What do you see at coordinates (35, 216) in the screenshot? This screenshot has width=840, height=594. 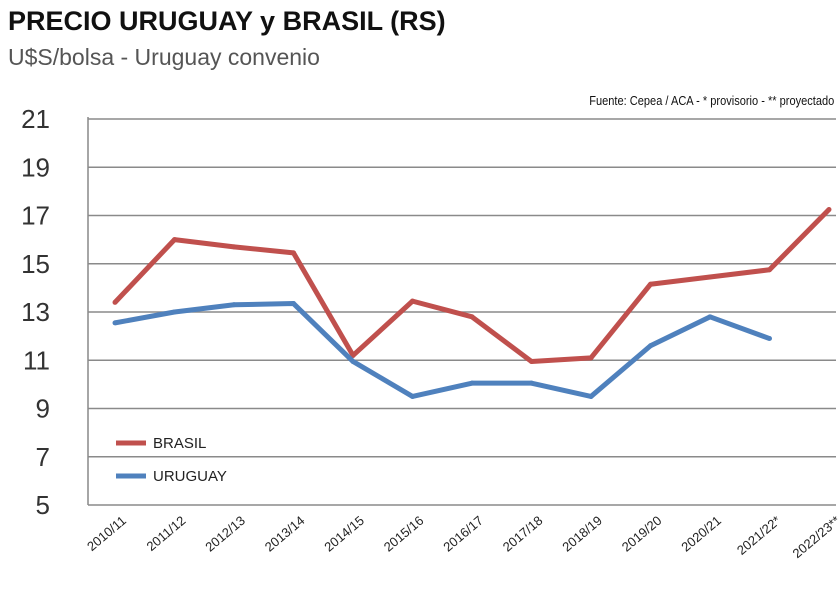 I see `y-tick-label: 17` at bounding box center [35, 216].